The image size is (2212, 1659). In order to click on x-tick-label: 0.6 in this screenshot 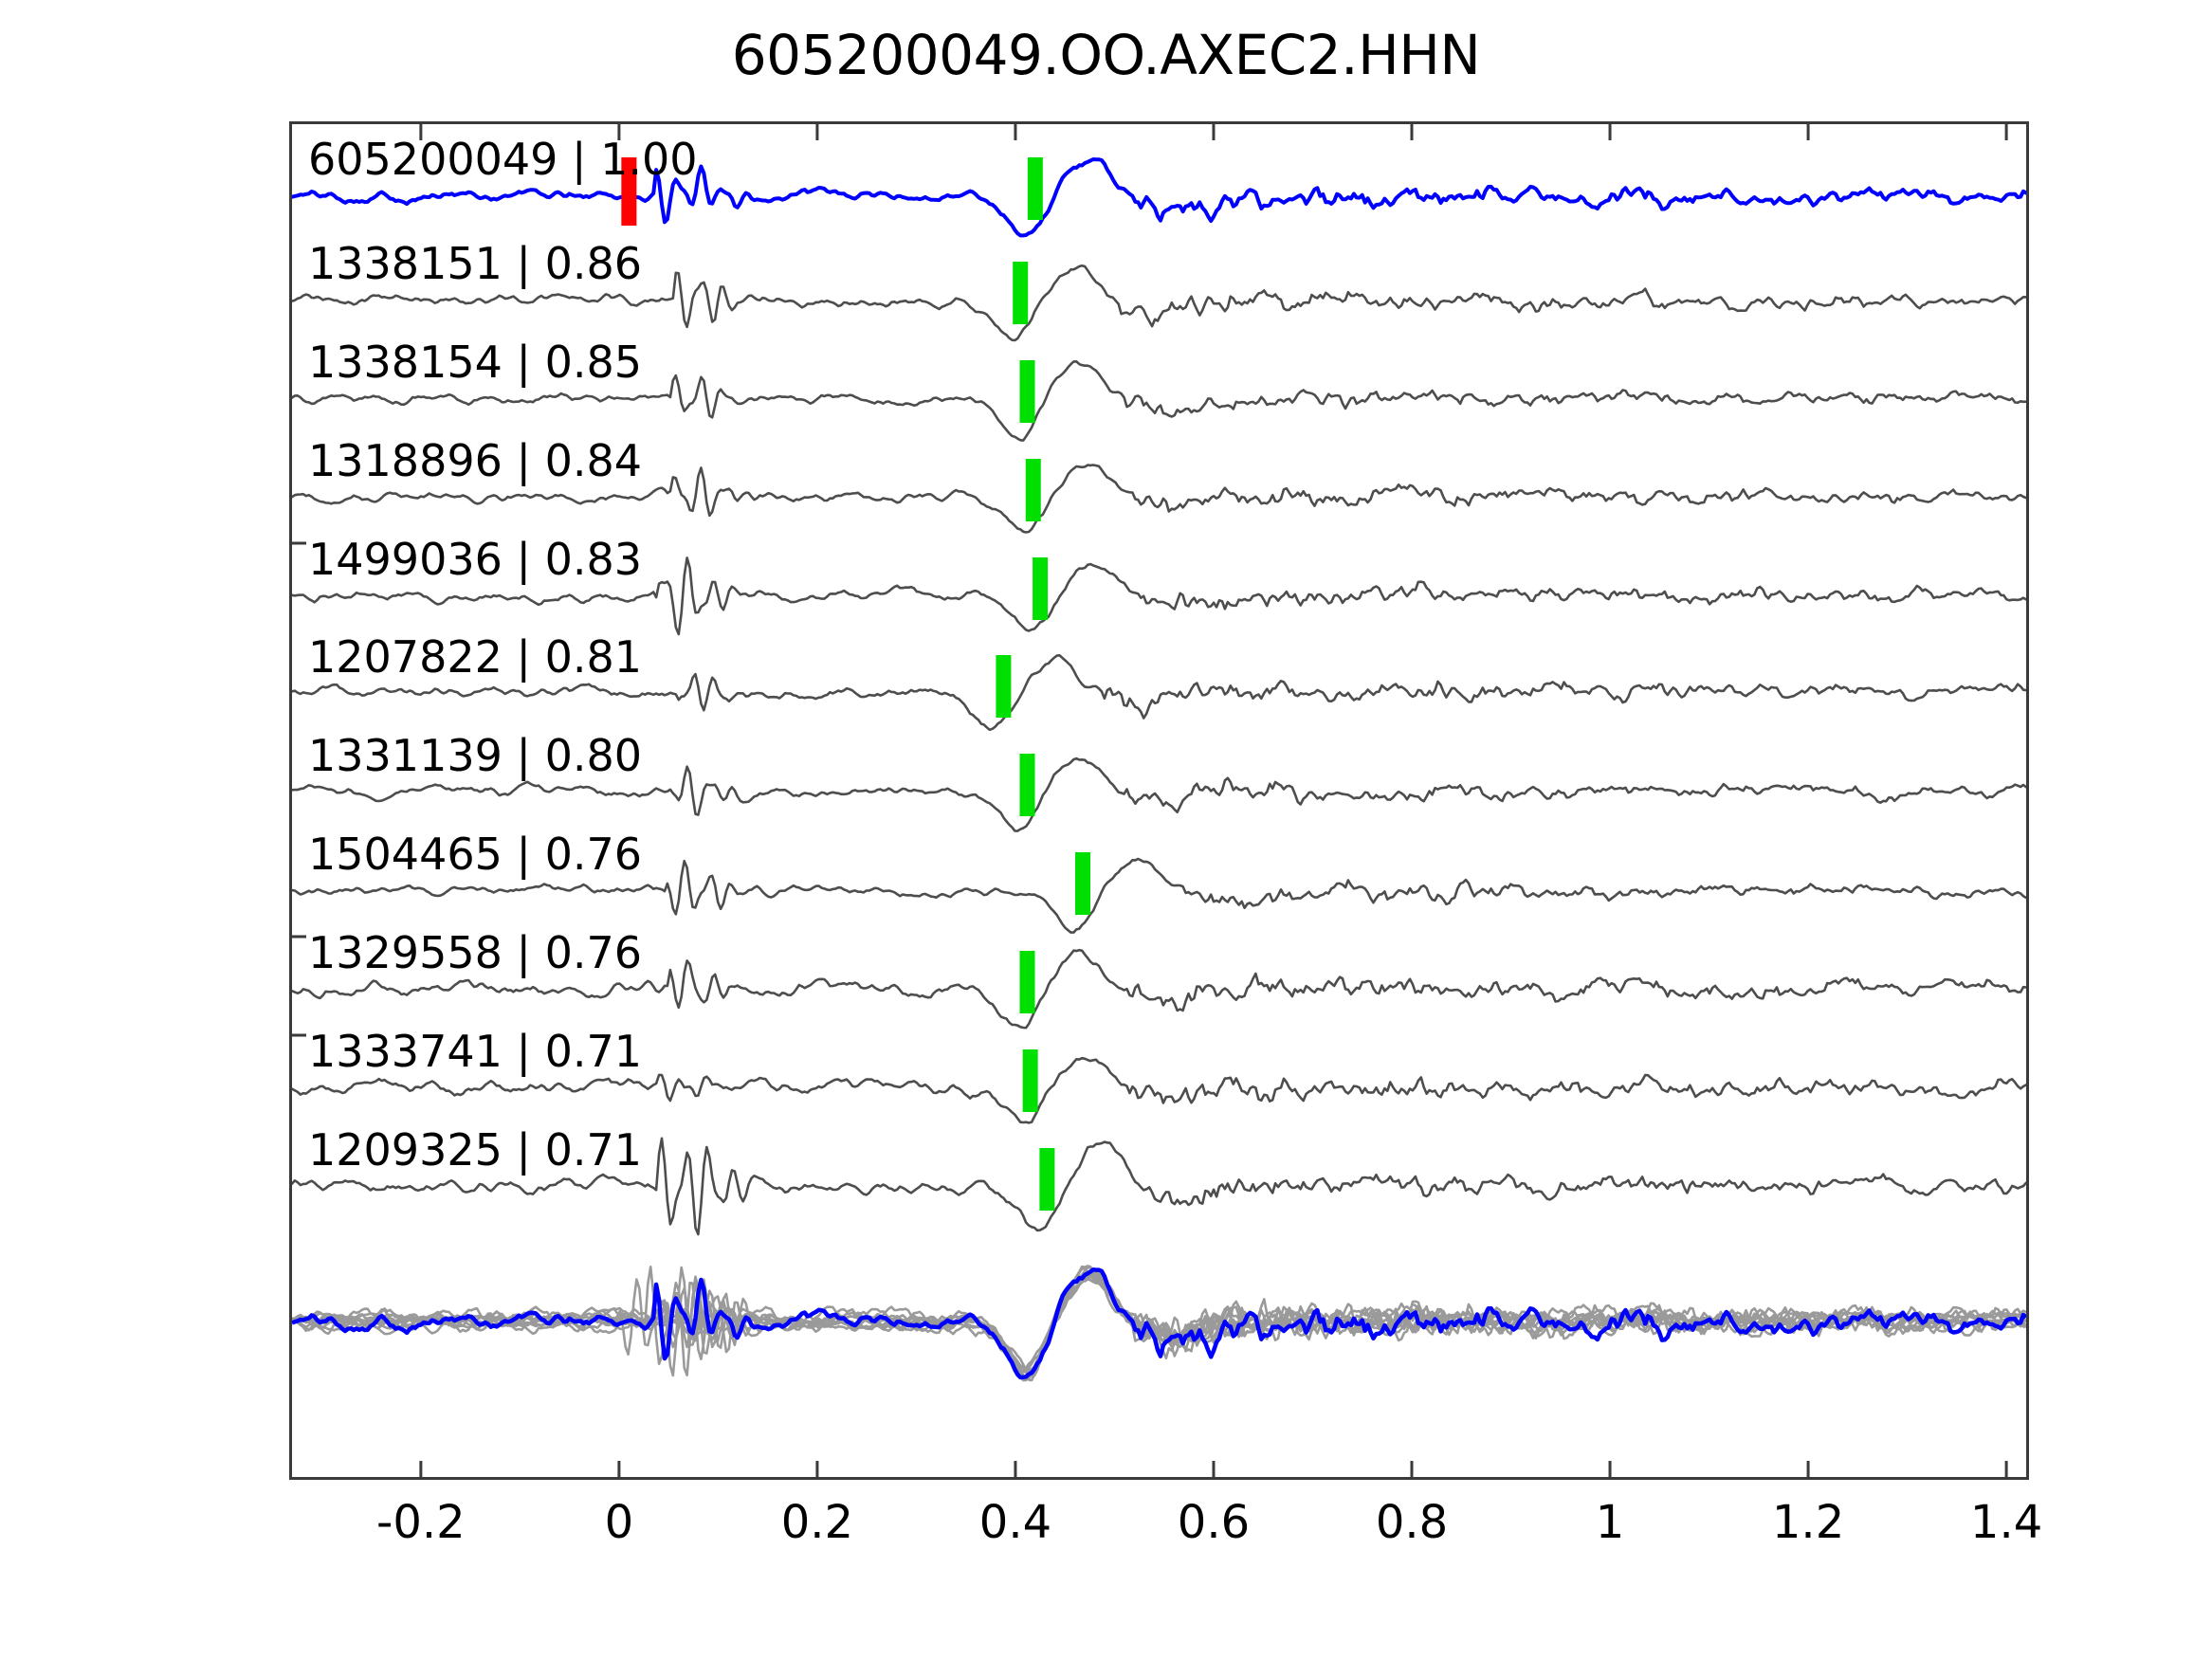, I will do `click(1214, 1522)`.